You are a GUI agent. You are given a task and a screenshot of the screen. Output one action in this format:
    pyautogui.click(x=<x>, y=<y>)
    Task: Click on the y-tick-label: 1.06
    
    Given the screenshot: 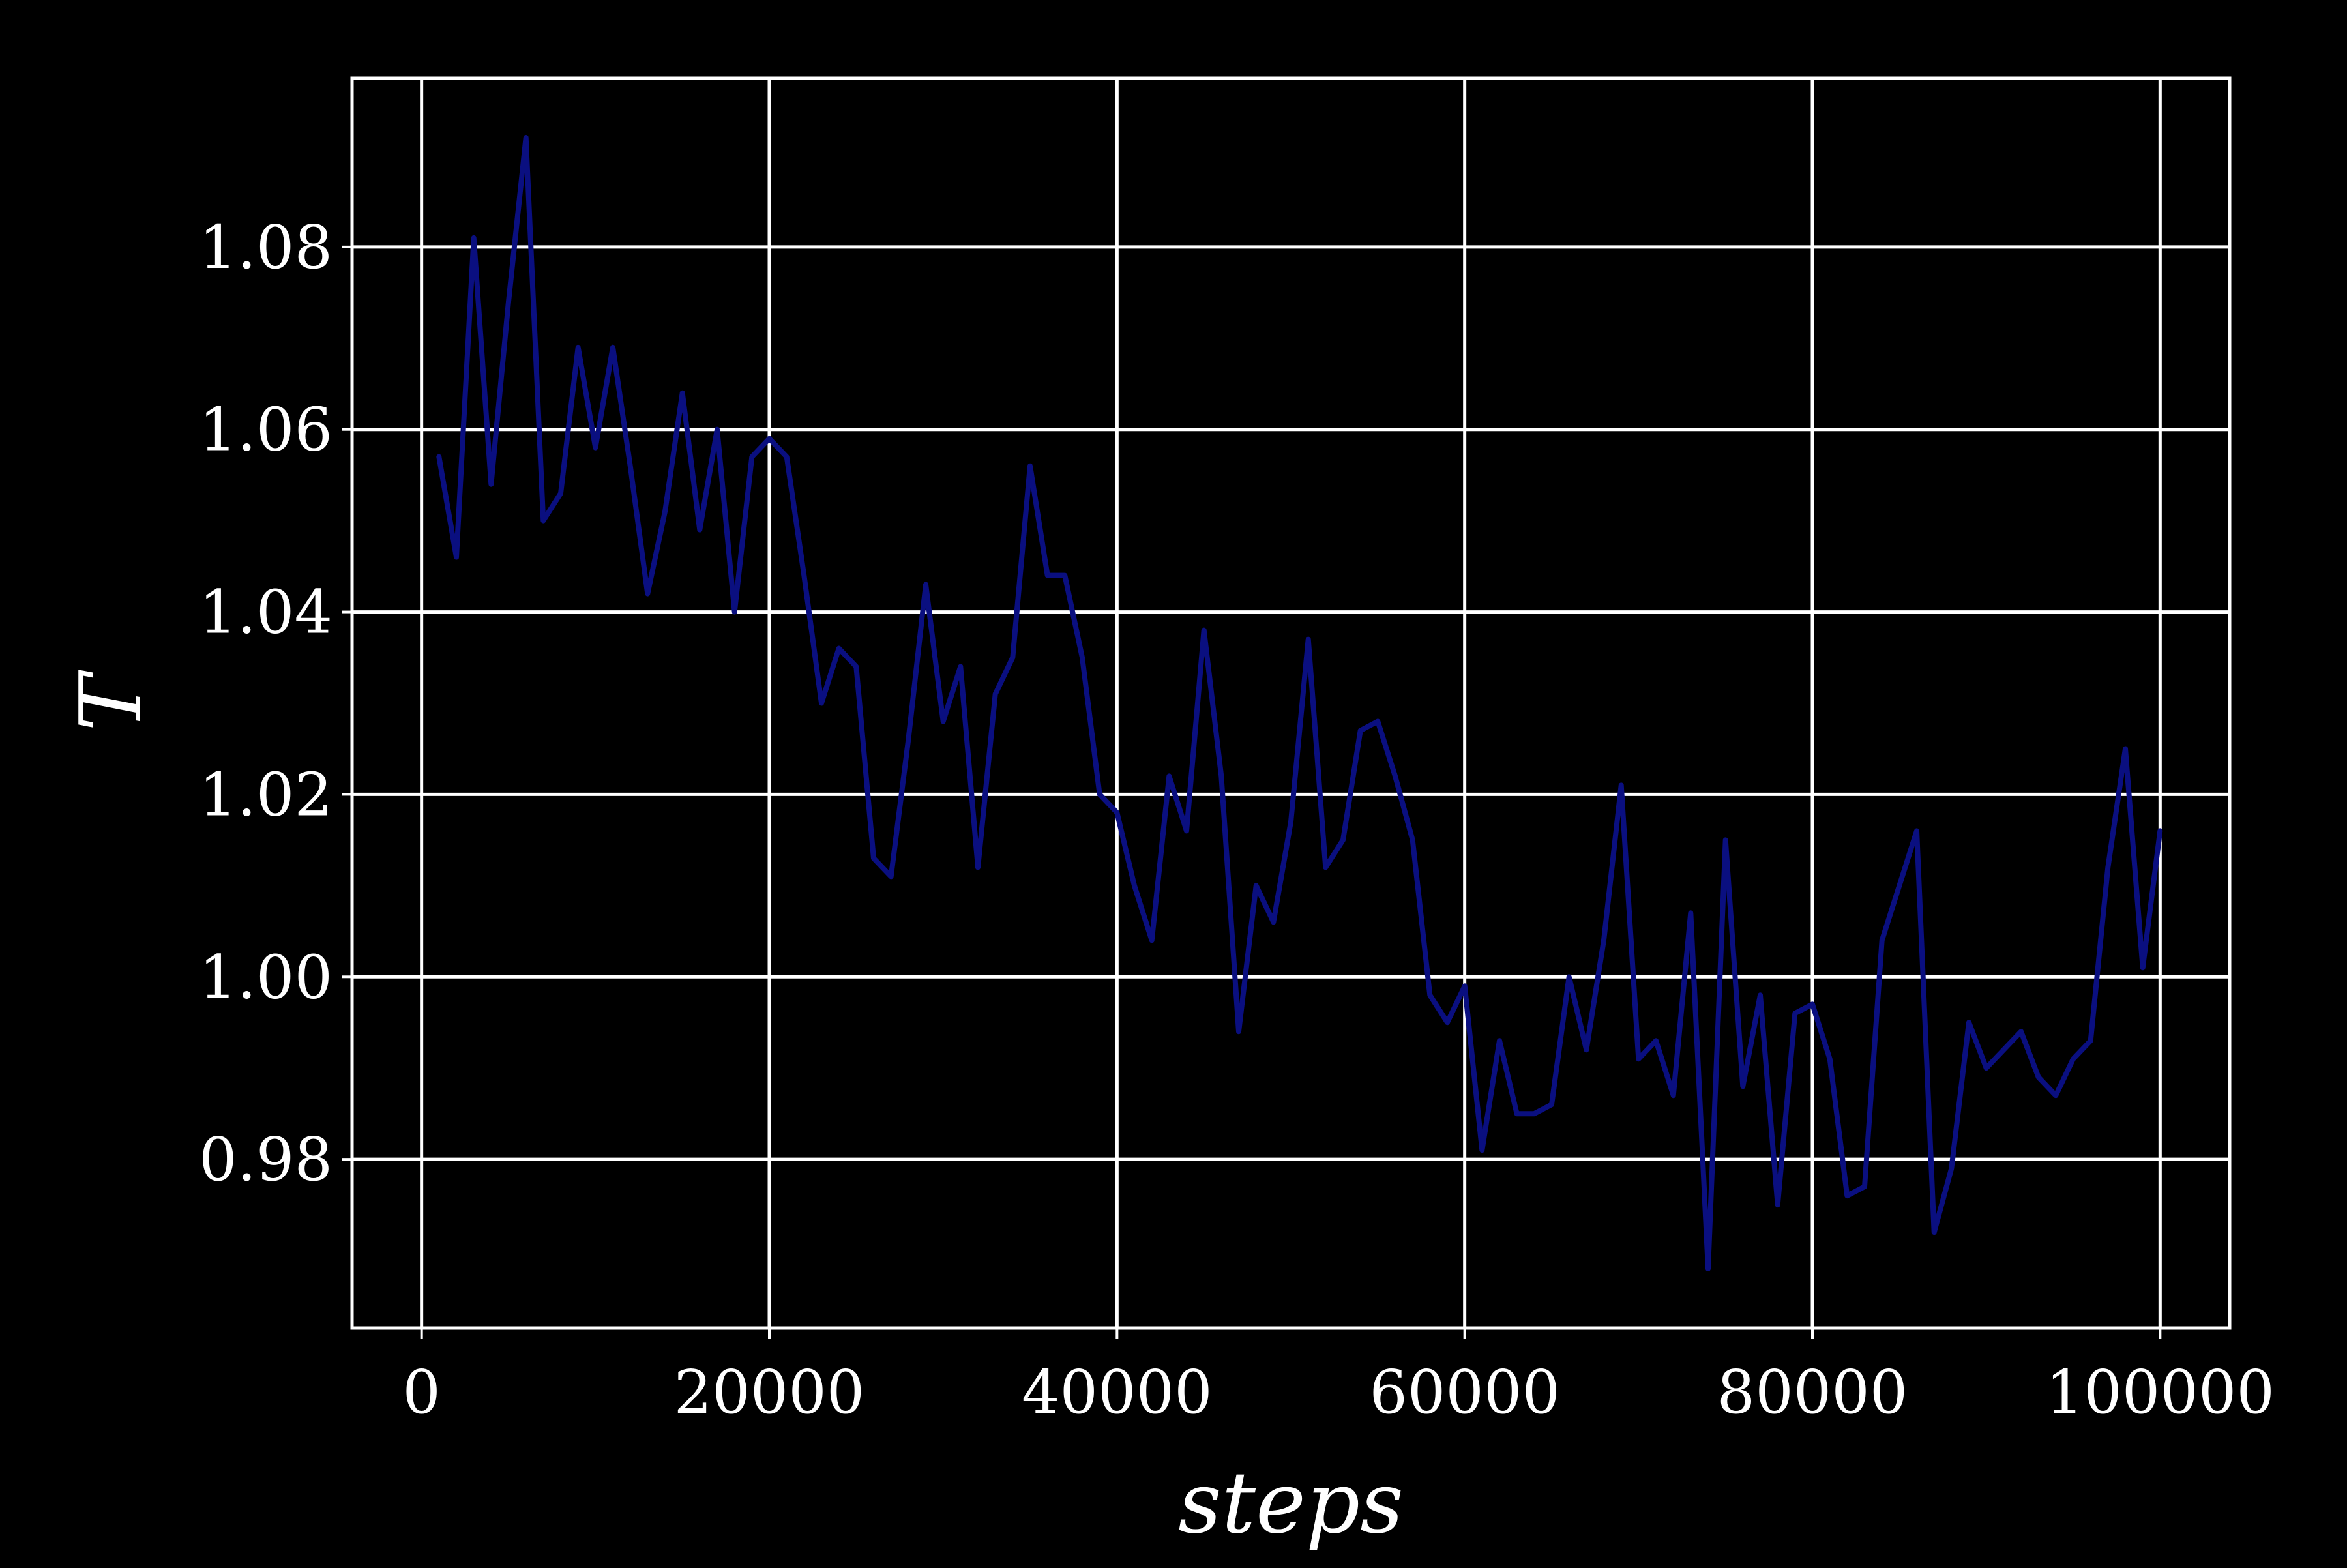 What is the action you would take?
    pyautogui.click(x=265, y=430)
    